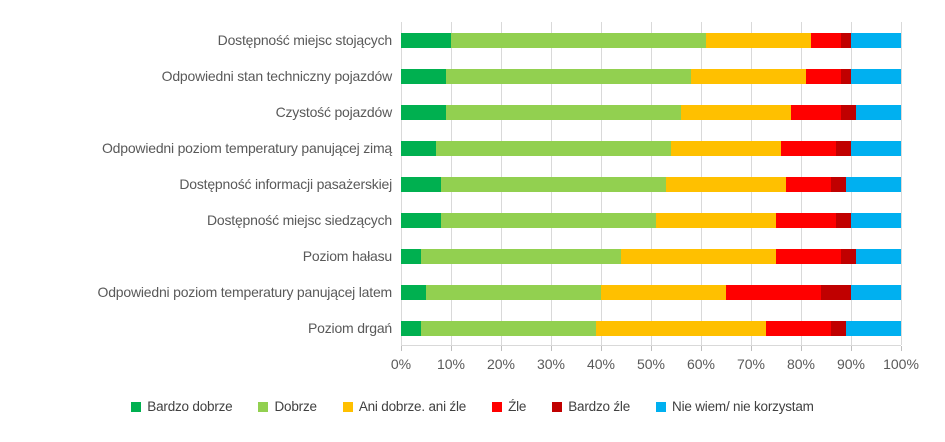  What do you see at coordinates (412, 406) in the screenshot?
I see `legend-label: Ani dobrze. ani źle` at bounding box center [412, 406].